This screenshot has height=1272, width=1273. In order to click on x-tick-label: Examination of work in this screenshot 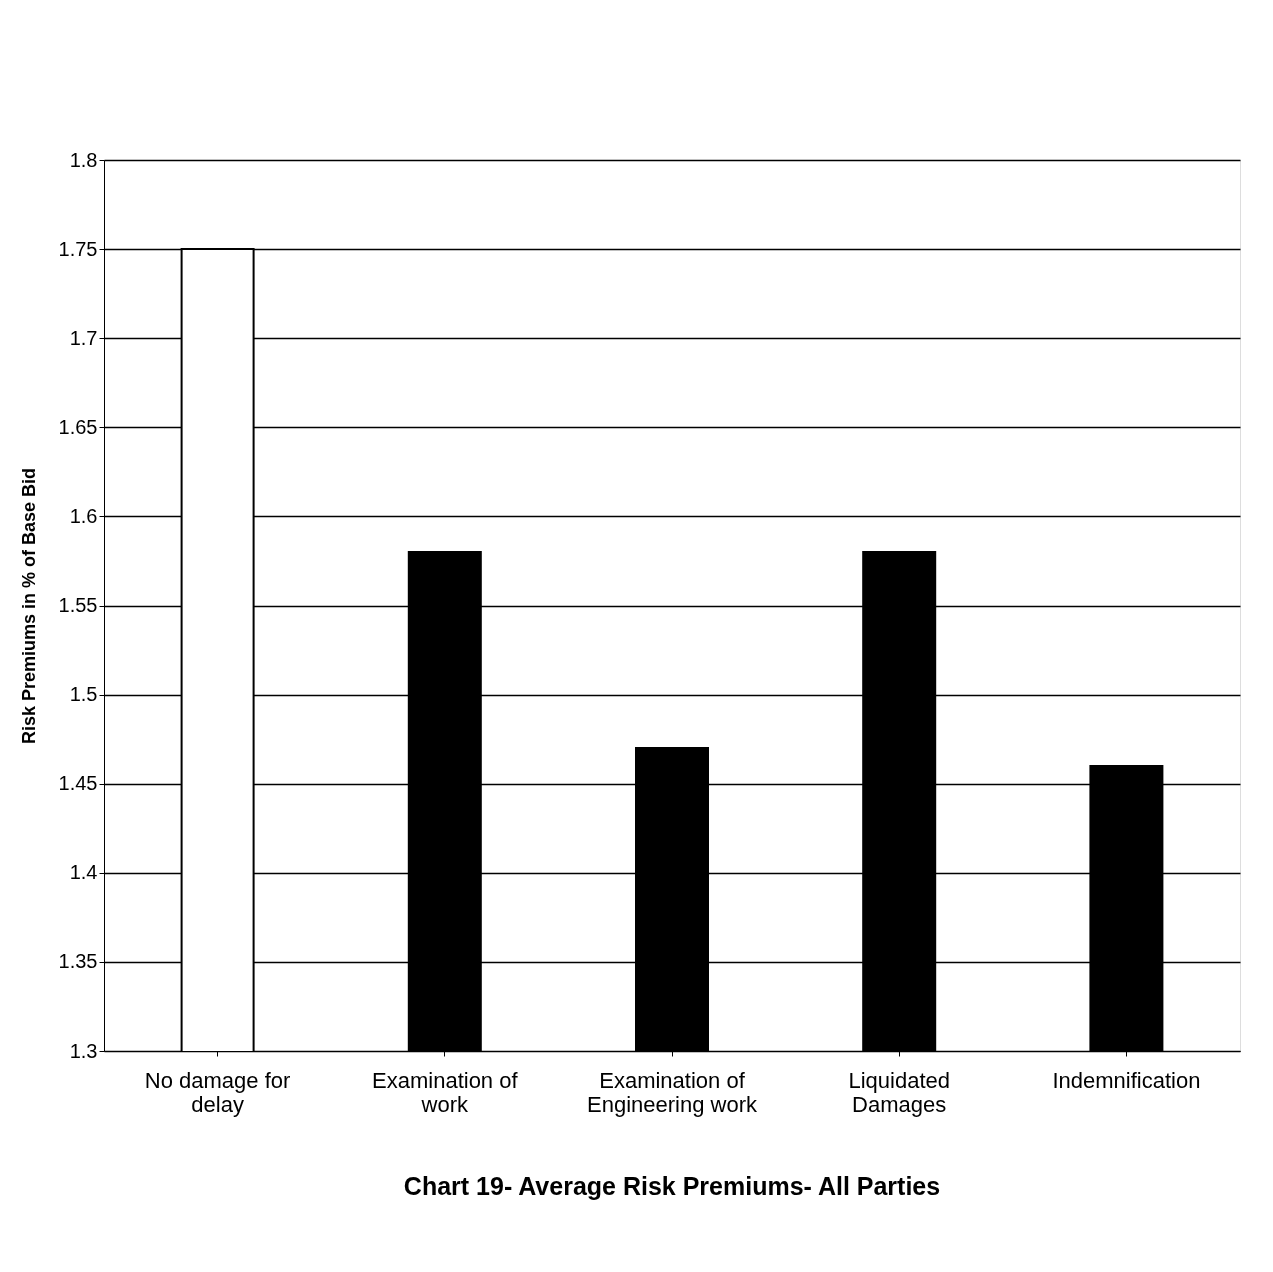, I will do `click(445, 1092)`.